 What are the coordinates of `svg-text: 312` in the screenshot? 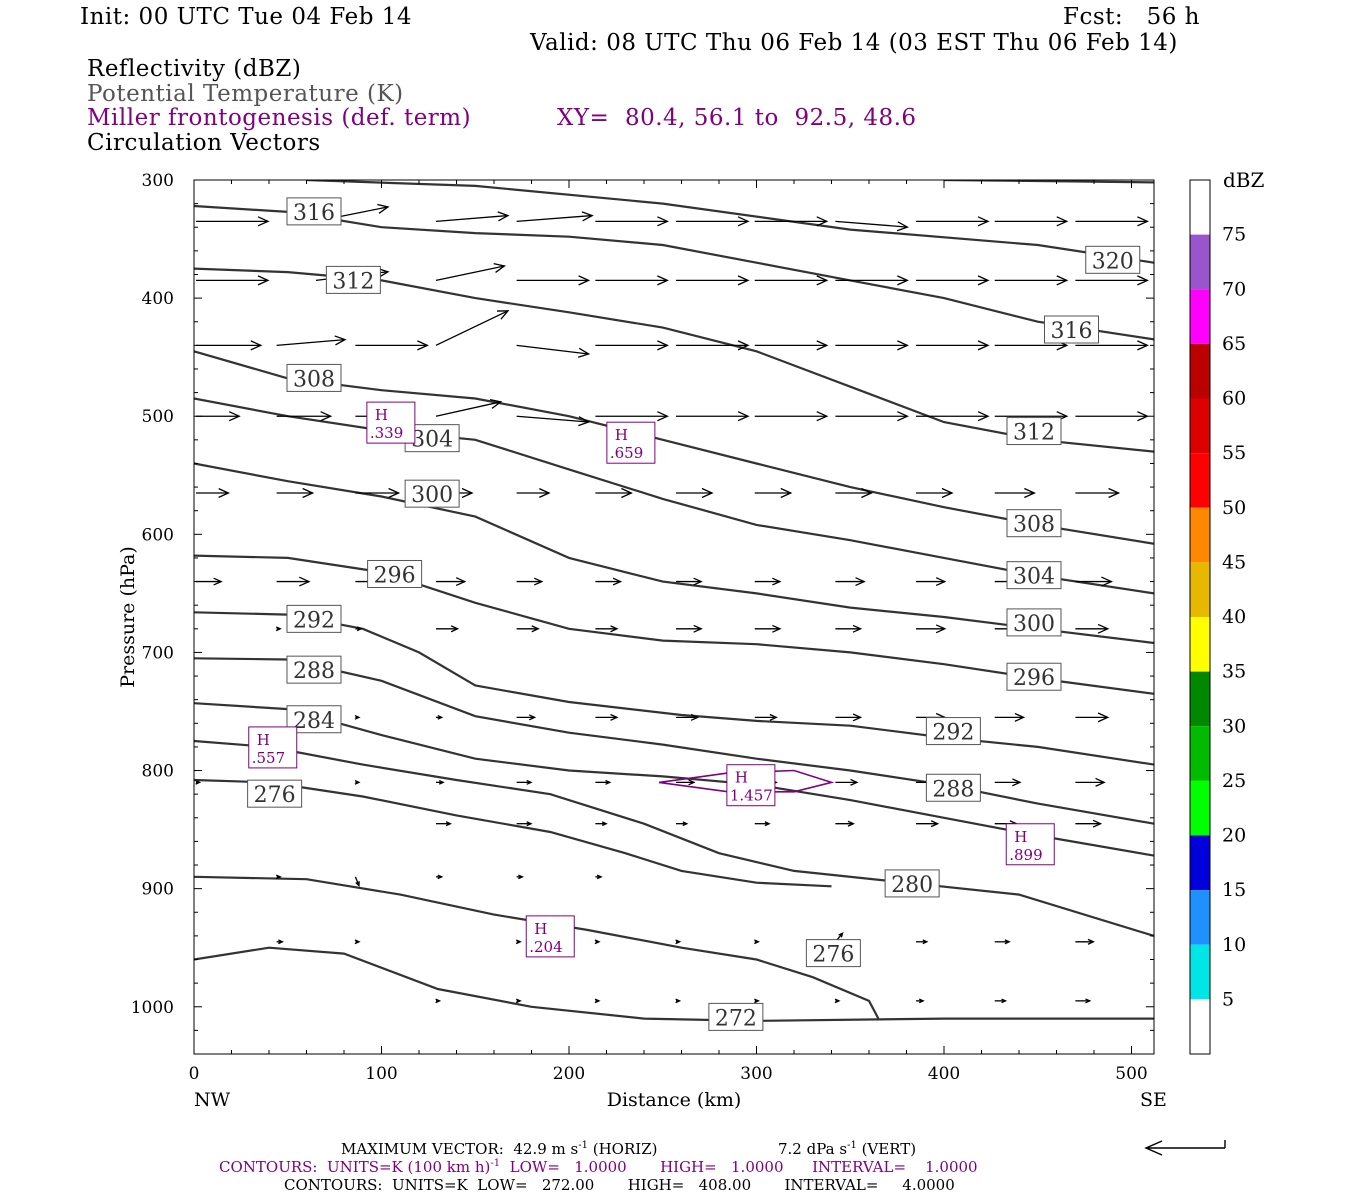 It's located at (353, 281).